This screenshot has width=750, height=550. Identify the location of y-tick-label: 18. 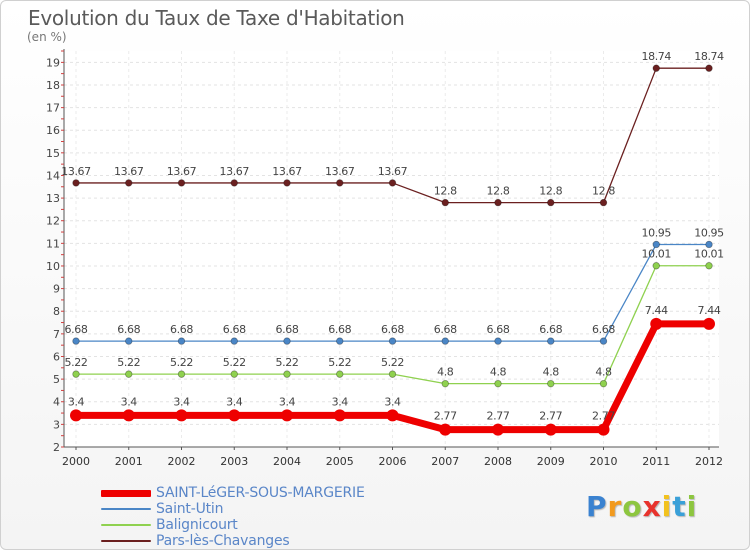
(53, 85).